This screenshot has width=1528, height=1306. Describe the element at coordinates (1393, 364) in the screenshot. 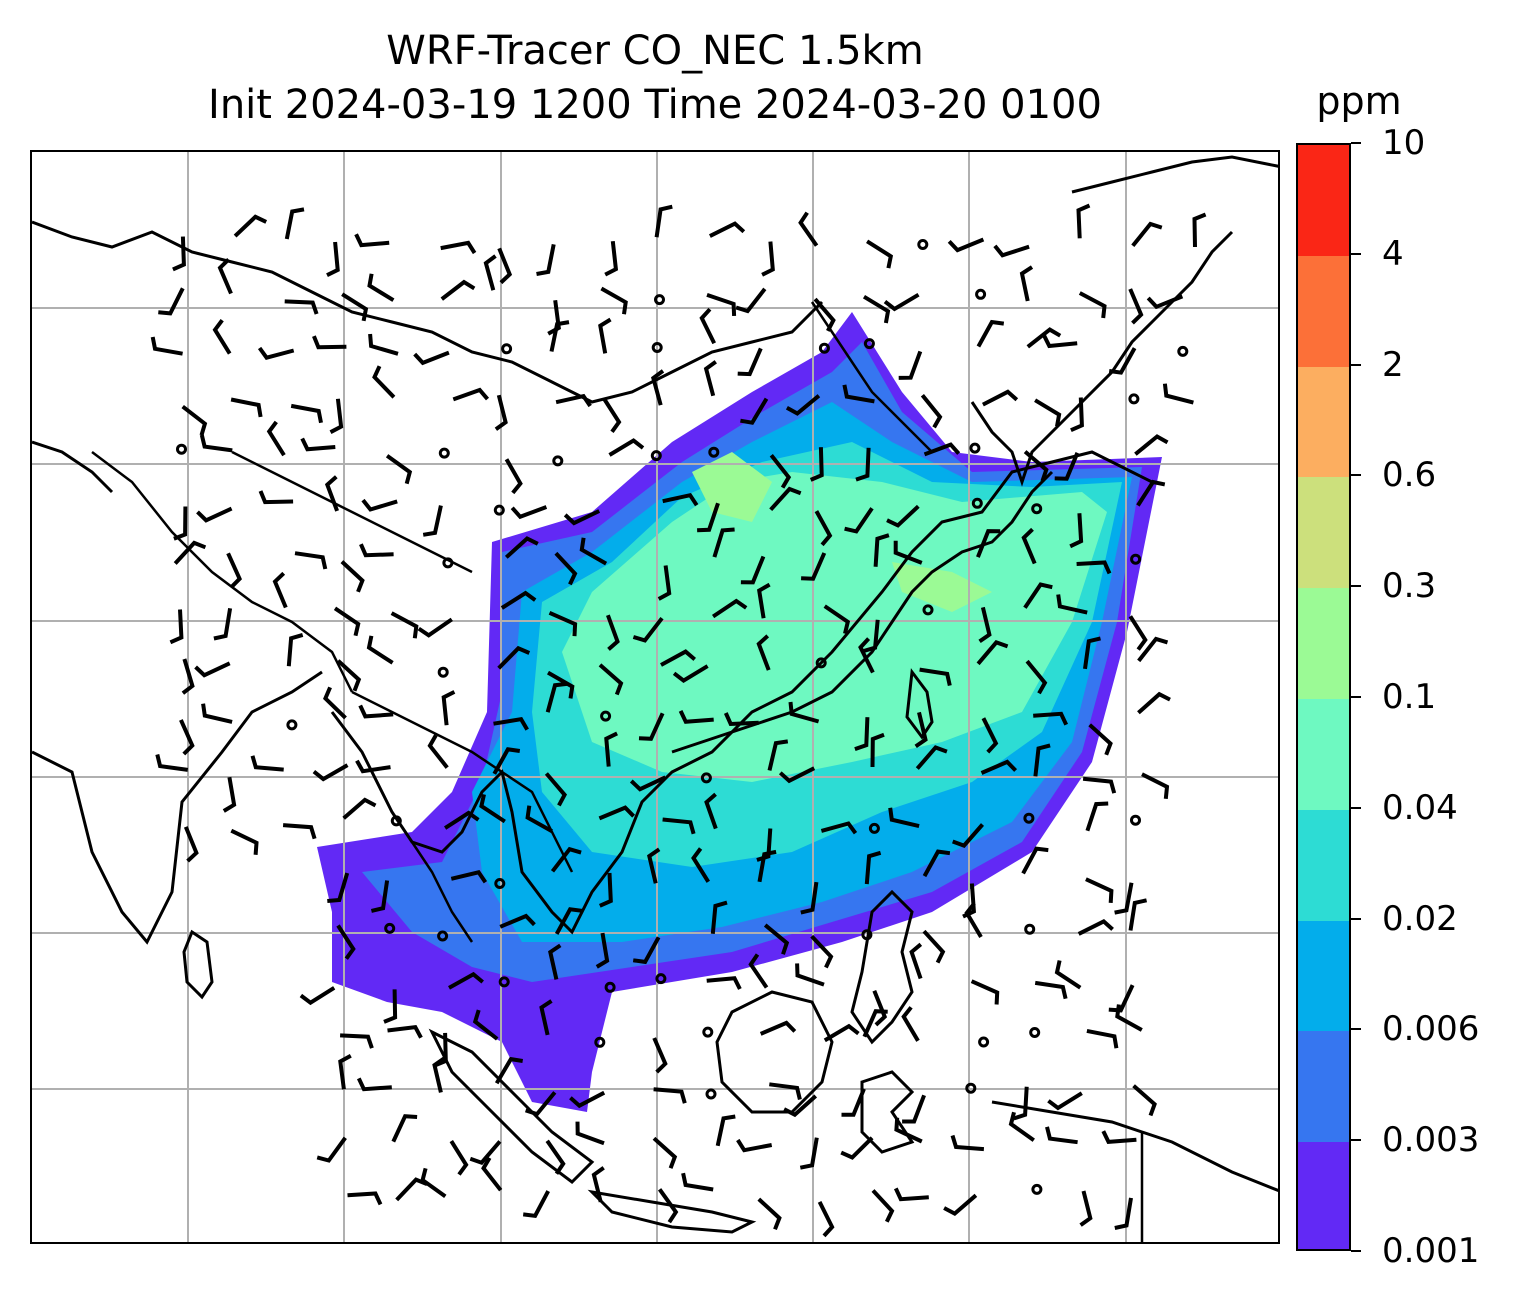

I see `colorbar-tick-label: 2` at that location.